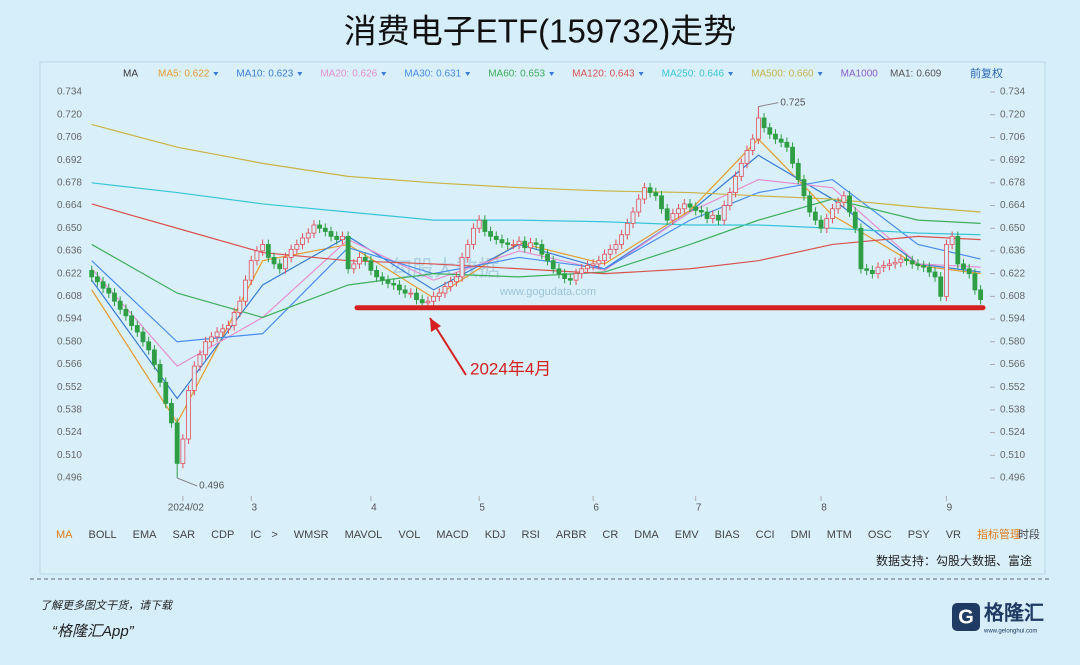 The width and height of the screenshot is (1080, 665). Describe the element at coordinates (727, 535) in the screenshot. I see `indicator-tab: BIAS` at that location.